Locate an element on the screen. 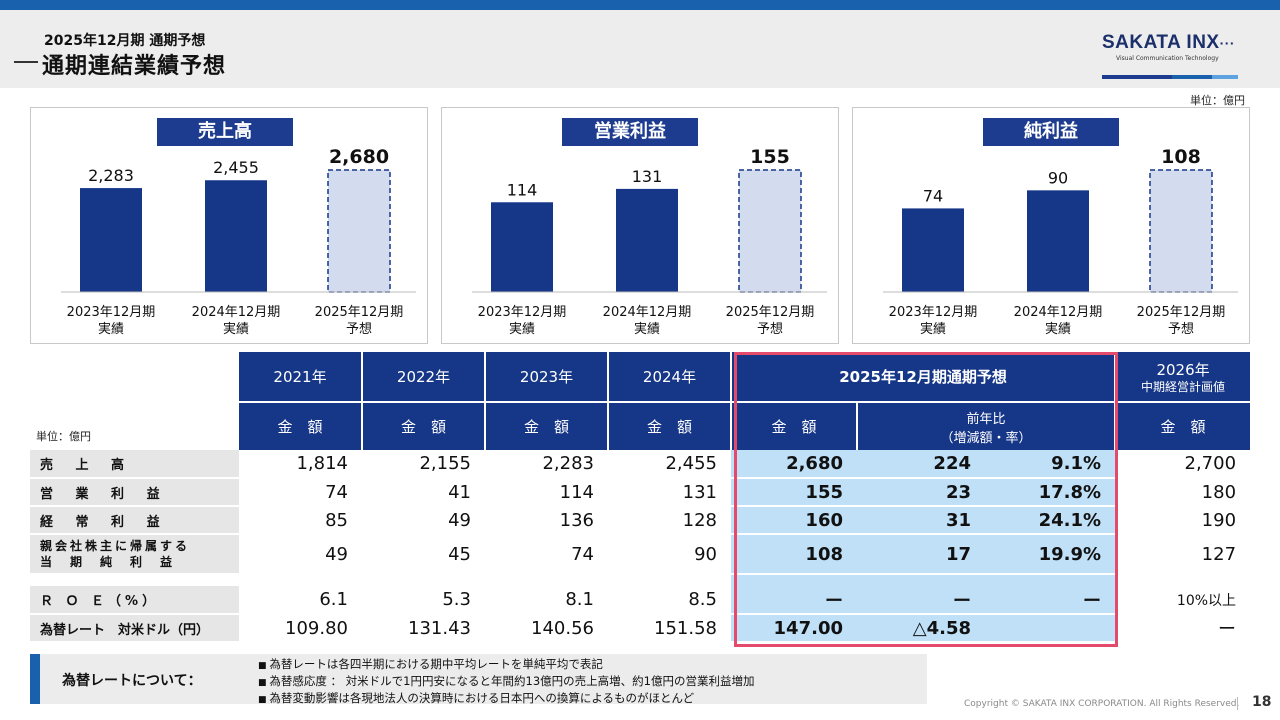 The image size is (1280, 720). table-row: 経 常 利 益 85 49 136 128 160 31 24.1% 190 is located at coordinates (640, 520).